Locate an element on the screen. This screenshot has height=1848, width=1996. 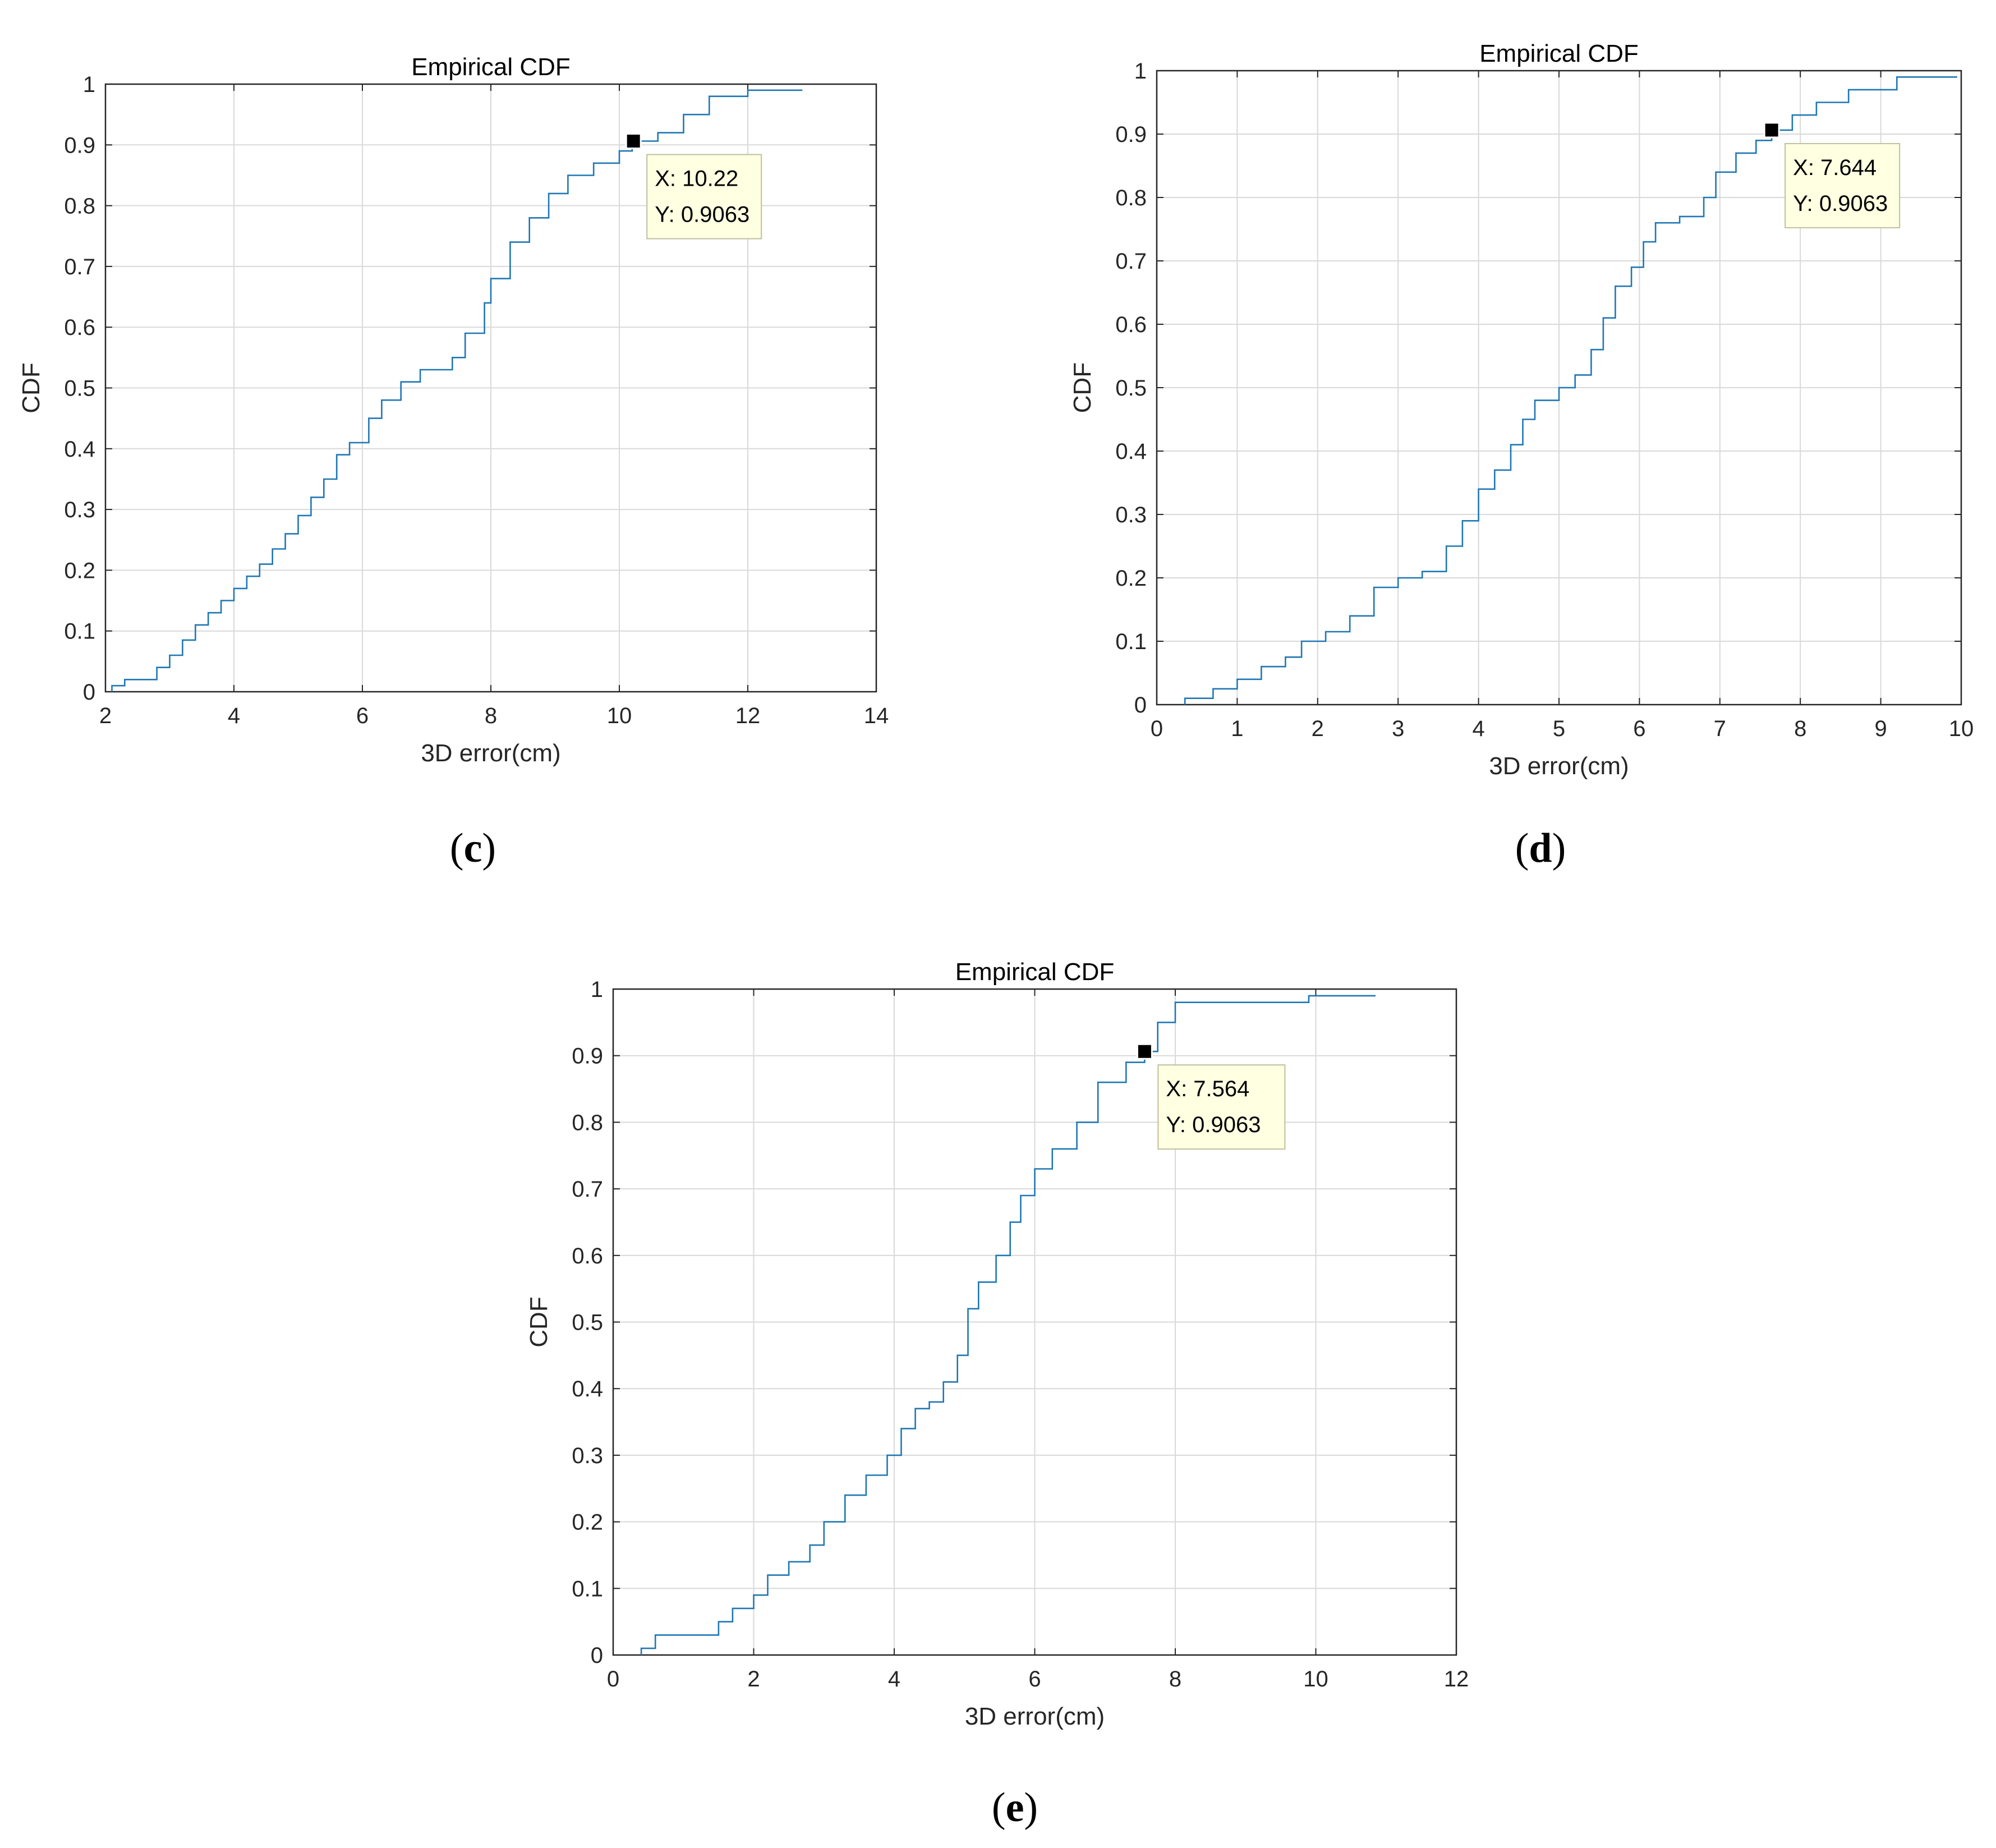
datatip-x-value: X: 10.22 is located at coordinates (696, 179).